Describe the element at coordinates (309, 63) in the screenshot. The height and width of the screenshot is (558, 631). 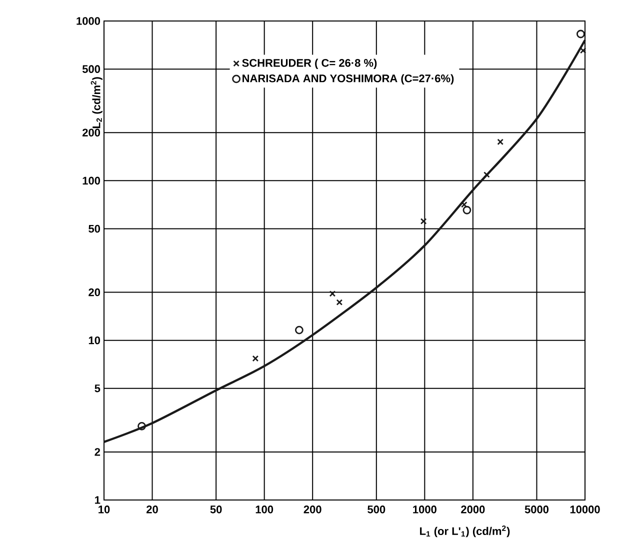
I see `legend-label: SCHREUDER ( C= 26·8 %)` at that location.